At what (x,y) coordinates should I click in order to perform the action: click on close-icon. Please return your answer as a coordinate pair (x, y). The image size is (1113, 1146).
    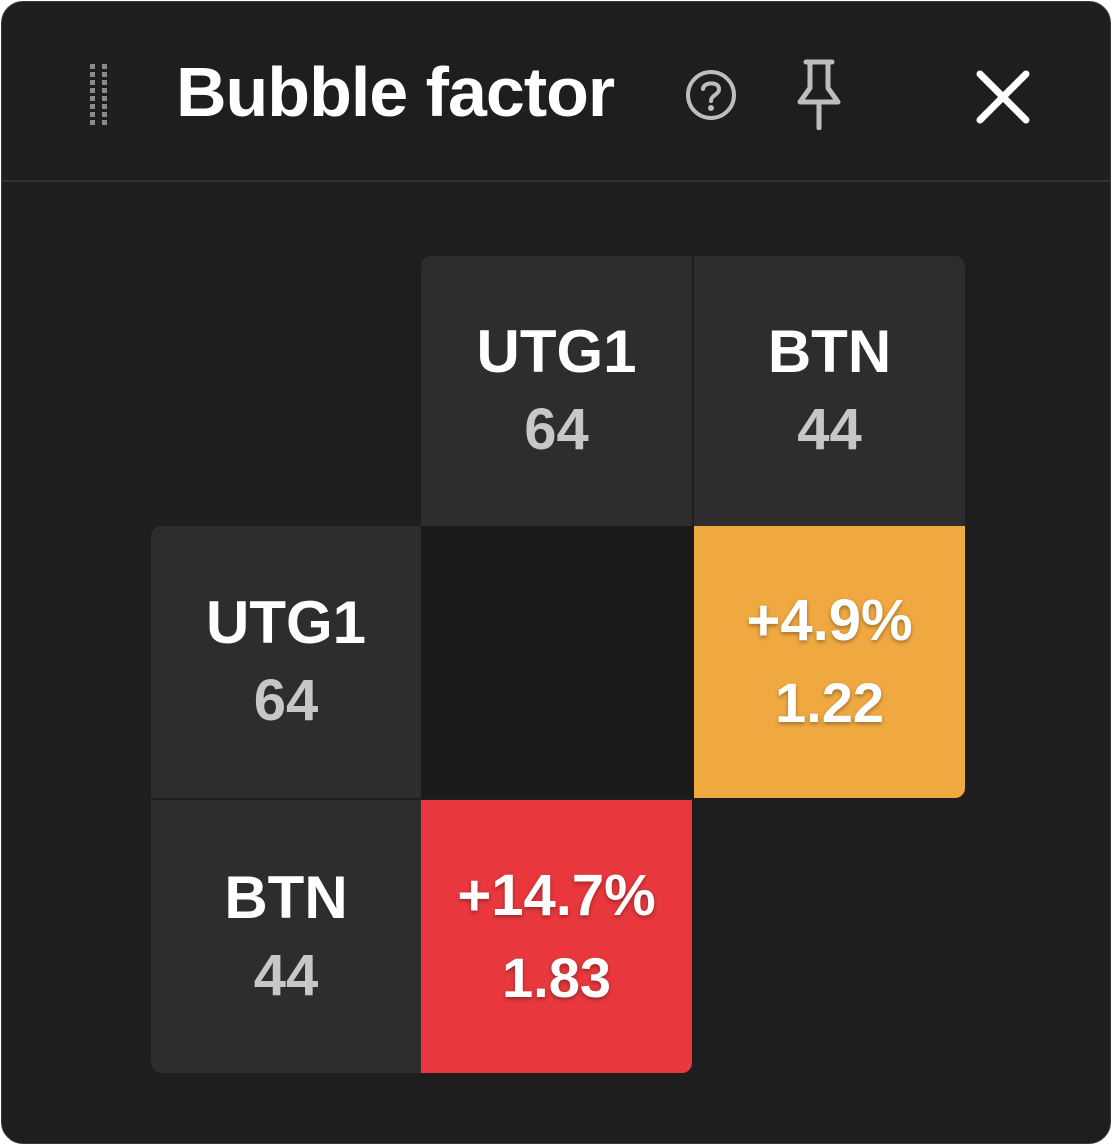
    Looking at the image, I should click on (1003, 97).